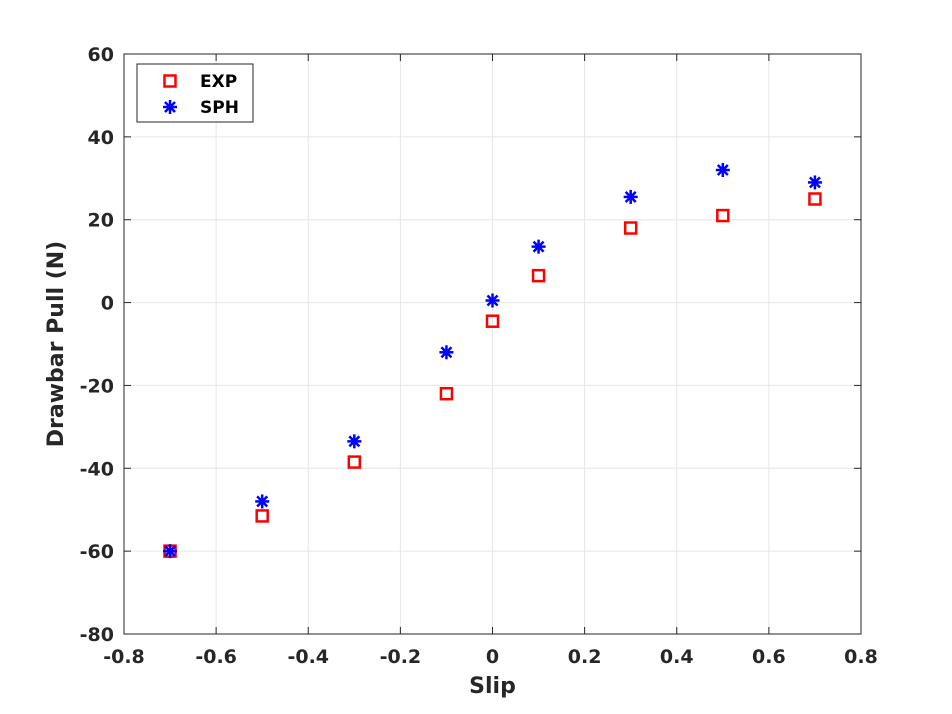  I want to click on legend-box, so click(195, 93).